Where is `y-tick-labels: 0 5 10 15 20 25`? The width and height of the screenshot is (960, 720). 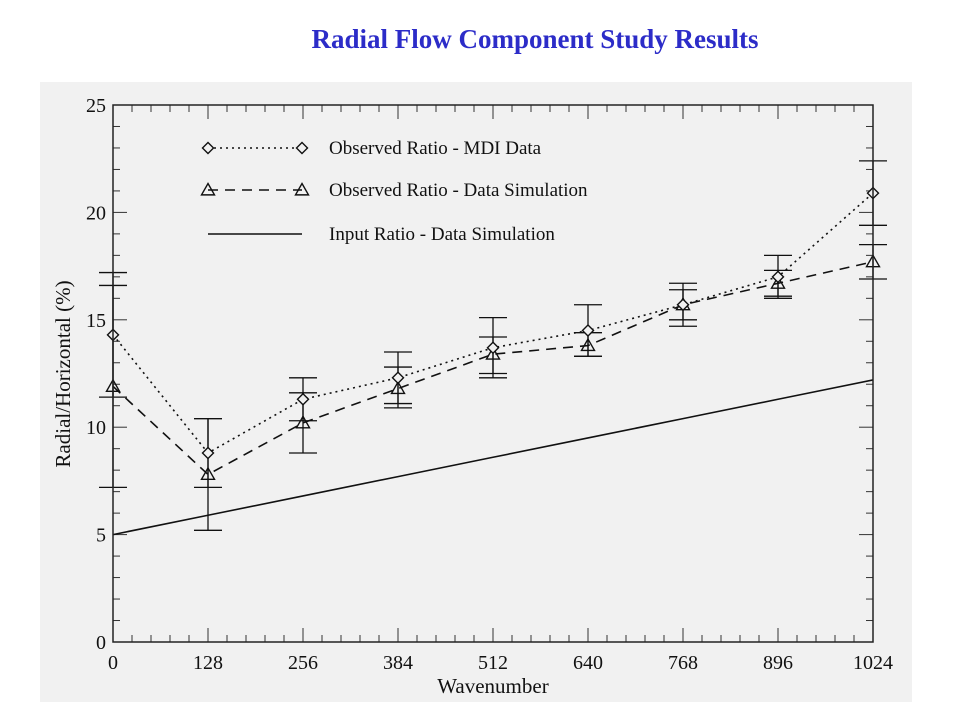 y-tick-labels: 0 5 10 15 20 25 is located at coordinates (96, 374).